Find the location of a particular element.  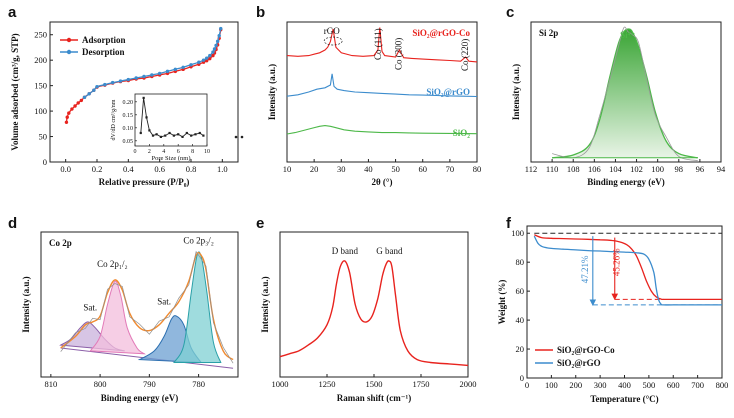

x-axis-label-e: Raman shift (cm⁻¹) is located at coordinates (374, 398).